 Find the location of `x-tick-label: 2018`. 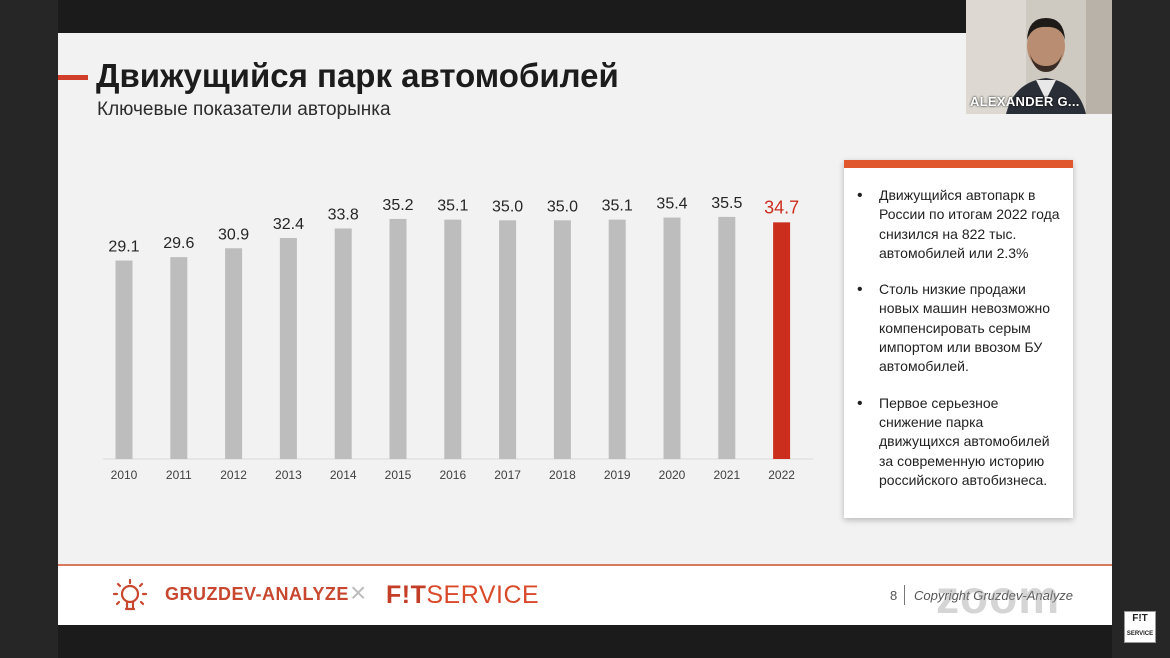

x-tick-label: 2018 is located at coordinates (562, 475).